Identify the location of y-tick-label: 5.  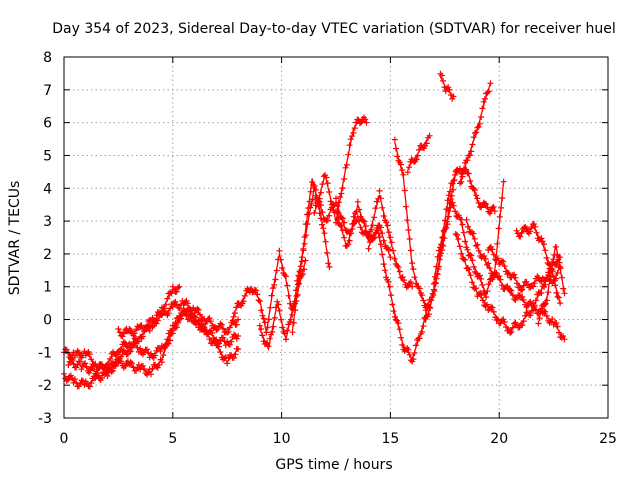
(47, 156).